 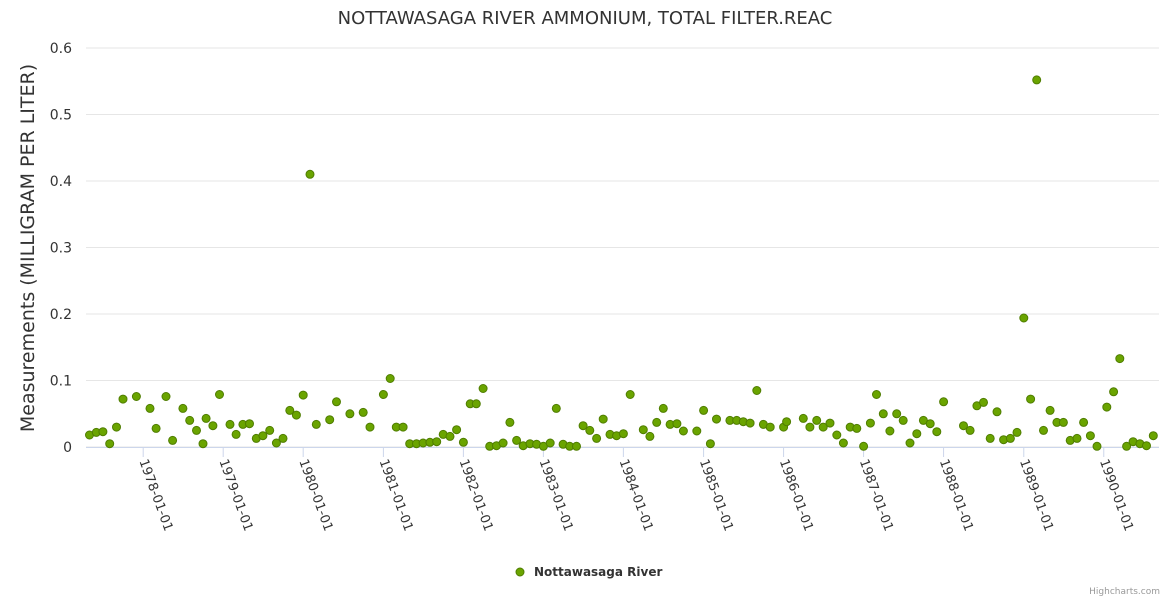 I want to click on credits-link: Highcharts.com, so click(x=1124, y=592).